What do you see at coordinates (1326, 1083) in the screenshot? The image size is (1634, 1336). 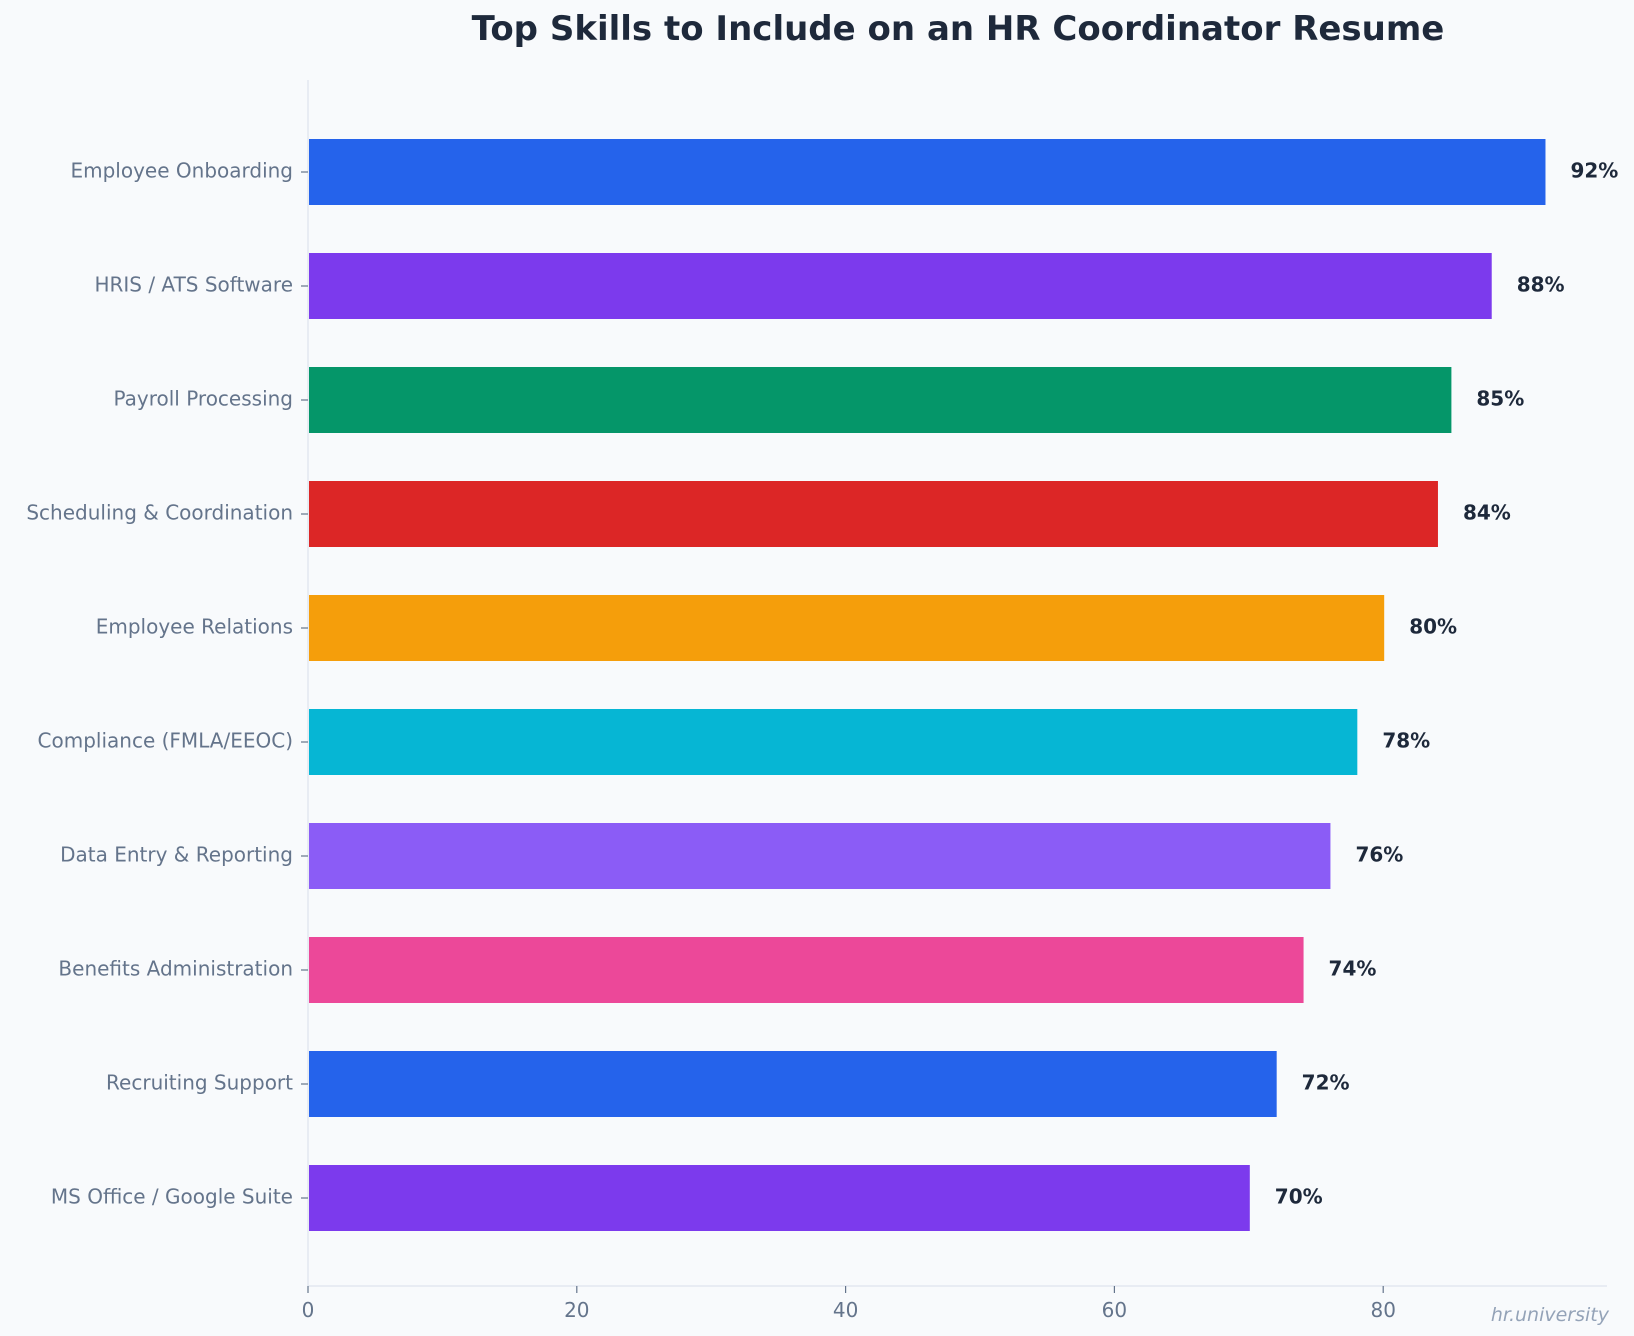 I see `value-label: 72%` at bounding box center [1326, 1083].